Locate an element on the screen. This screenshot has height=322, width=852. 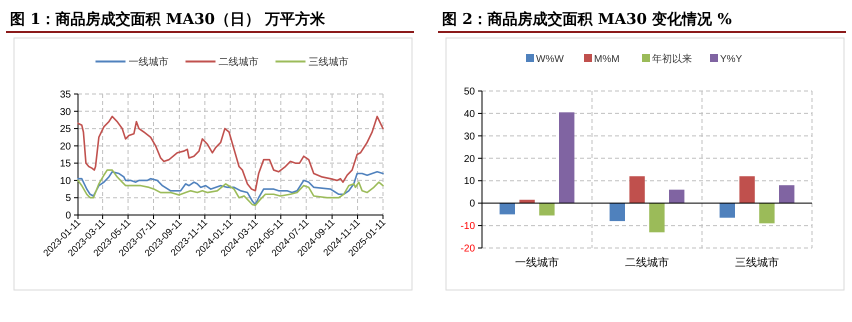
y-tick-label: 50 is located at coordinates (470, 92).